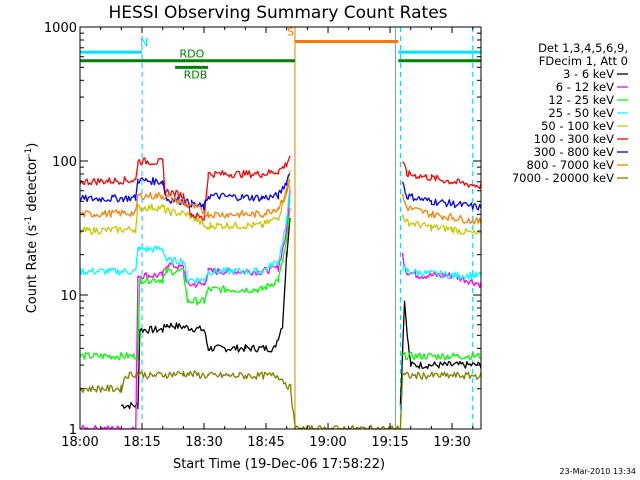 Image resolution: width=640 pixels, height=480 pixels. Describe the element at coordinates (563, 178) in the screenshot. I see `legend-entry-label: 7000 - 20000 keV` at that location.